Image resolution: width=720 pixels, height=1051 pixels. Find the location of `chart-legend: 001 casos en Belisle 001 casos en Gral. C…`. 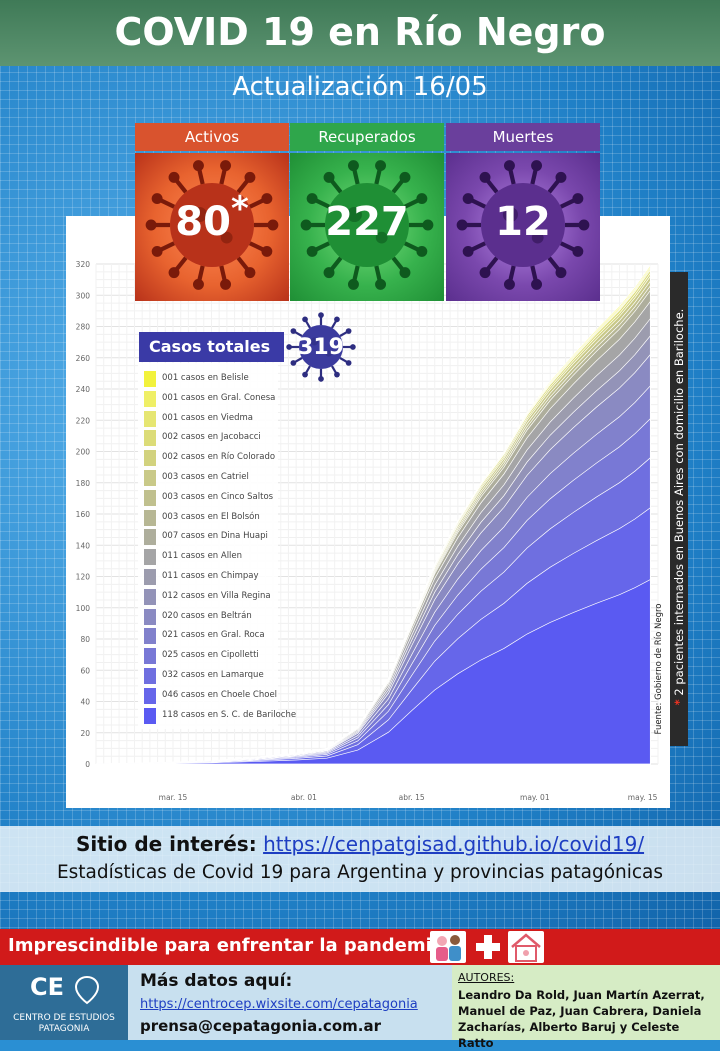

chart-legend: 001 casos en Belisle 001 casos en Gral. C… is located at coordinates (217, 546).